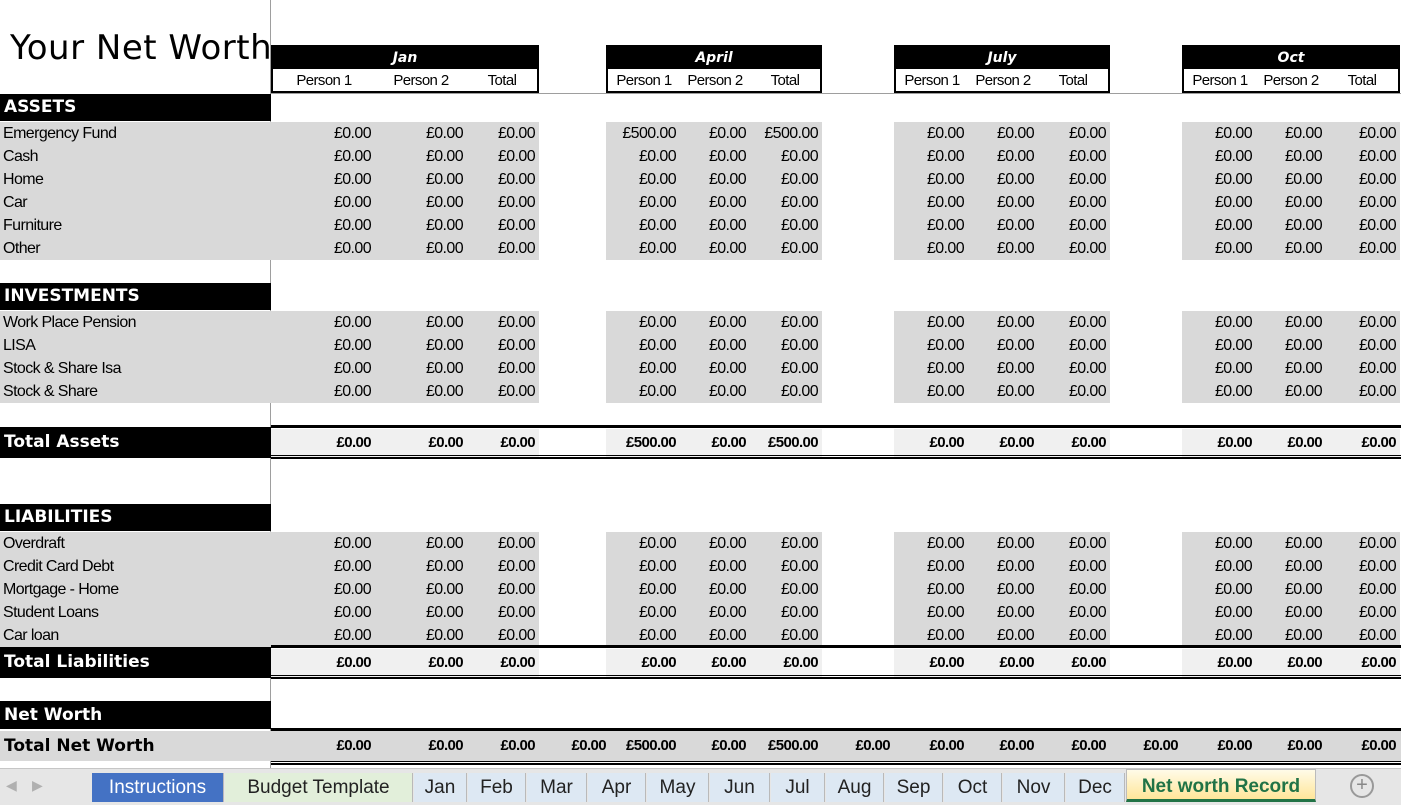  What do you see at coordinates (973, 787) in the screenshot?
I see `sheet-tab-oct: Oct` at bounding box center [973, 787].